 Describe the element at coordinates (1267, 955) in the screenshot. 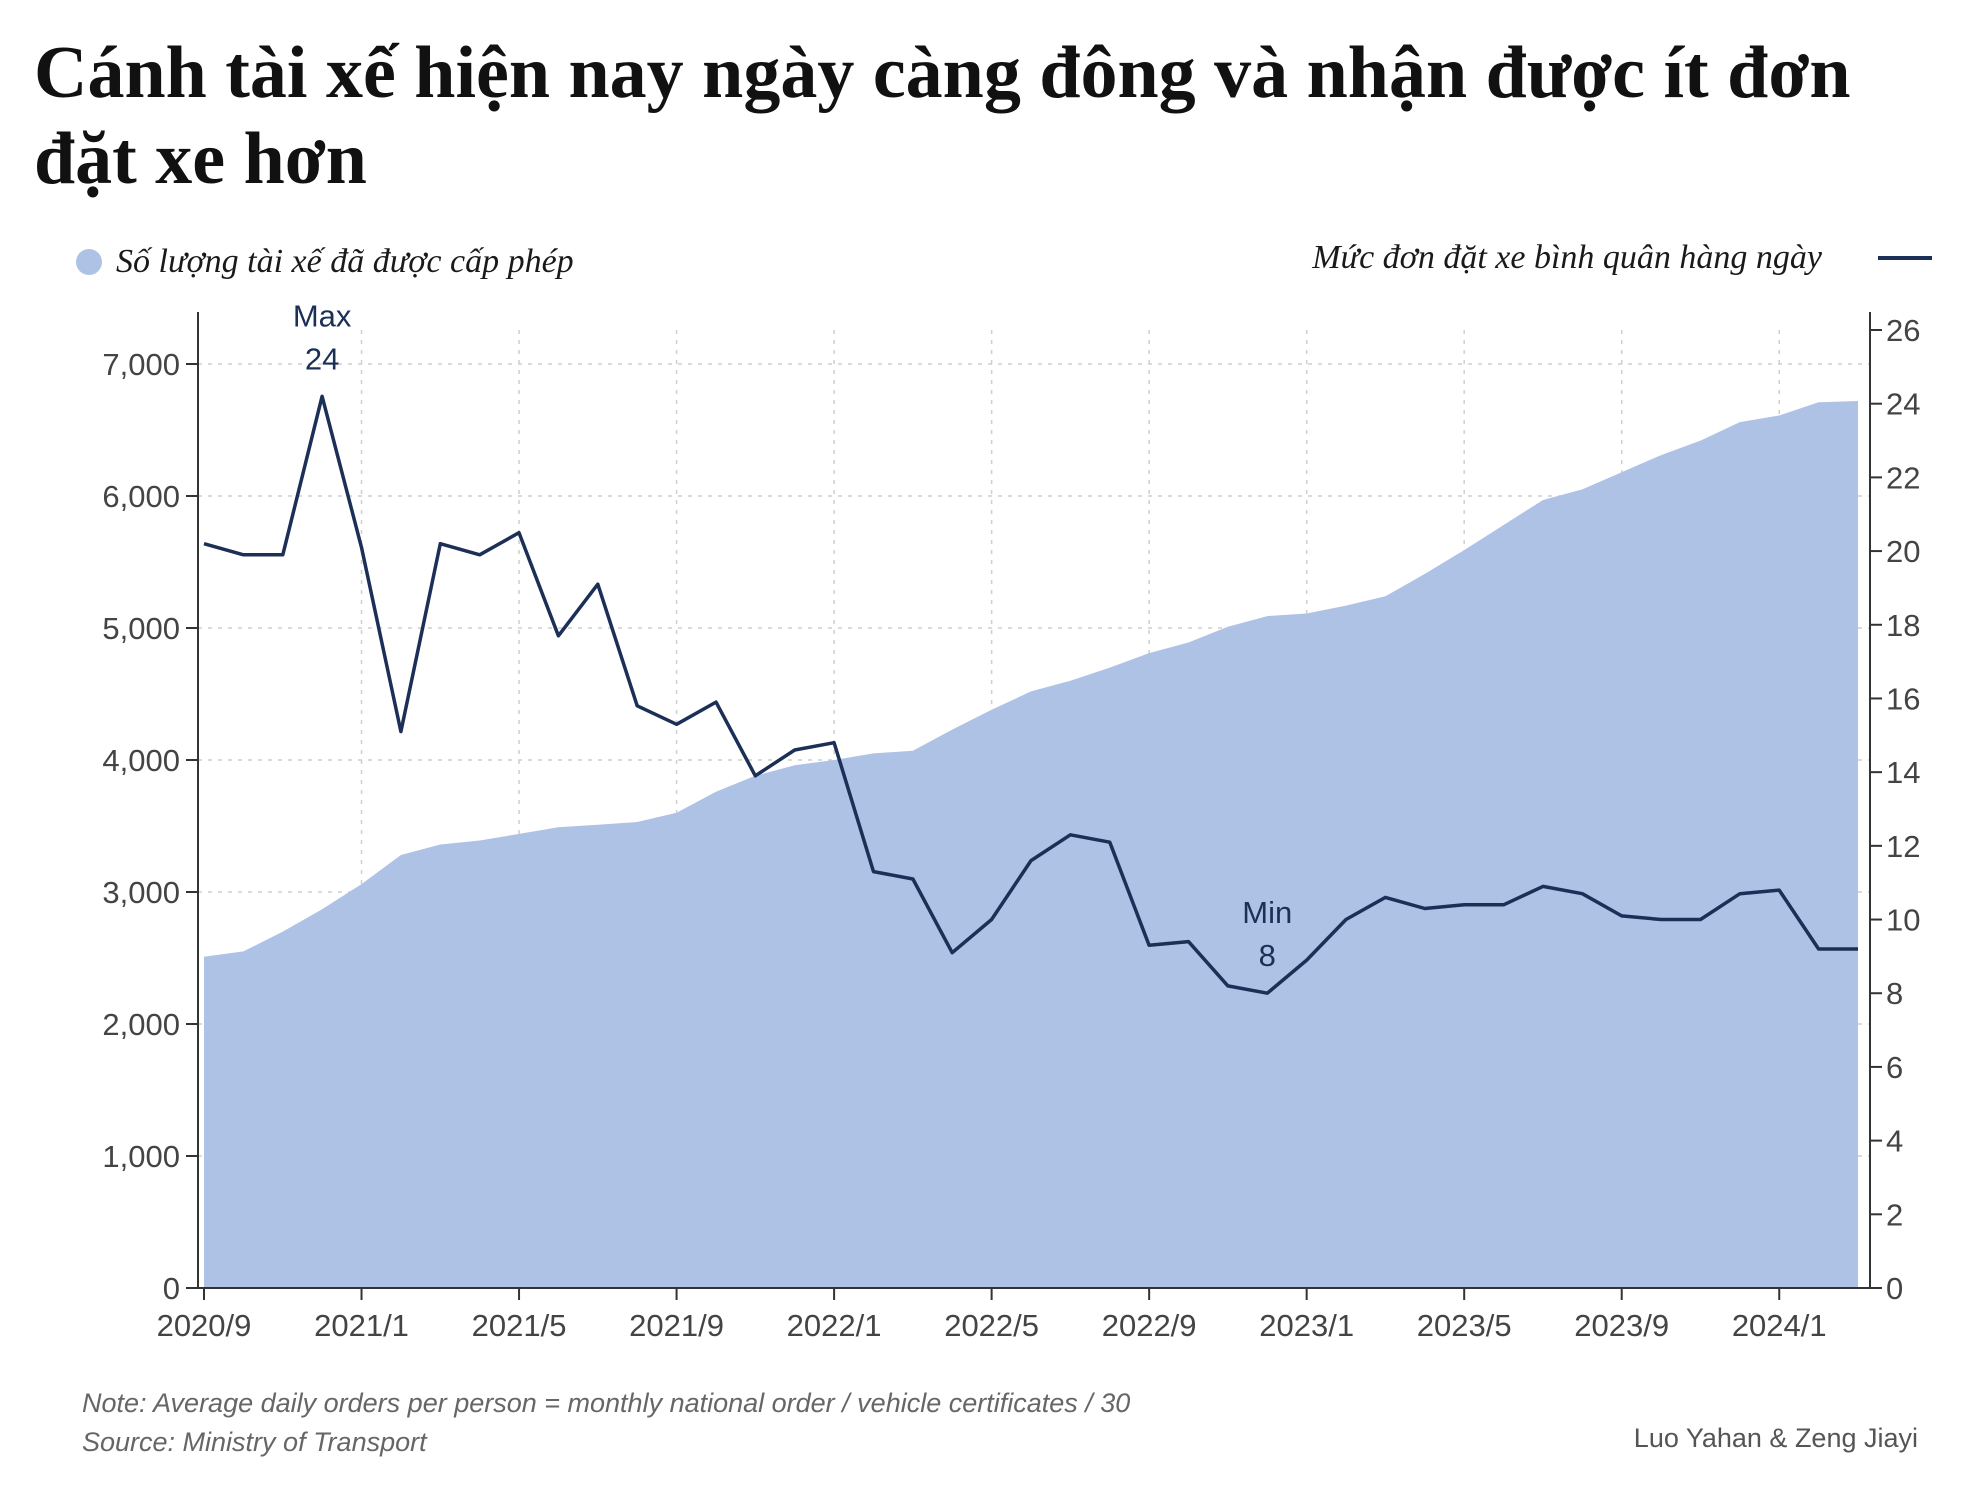

I see `min-annotation-value: 8` at that location.